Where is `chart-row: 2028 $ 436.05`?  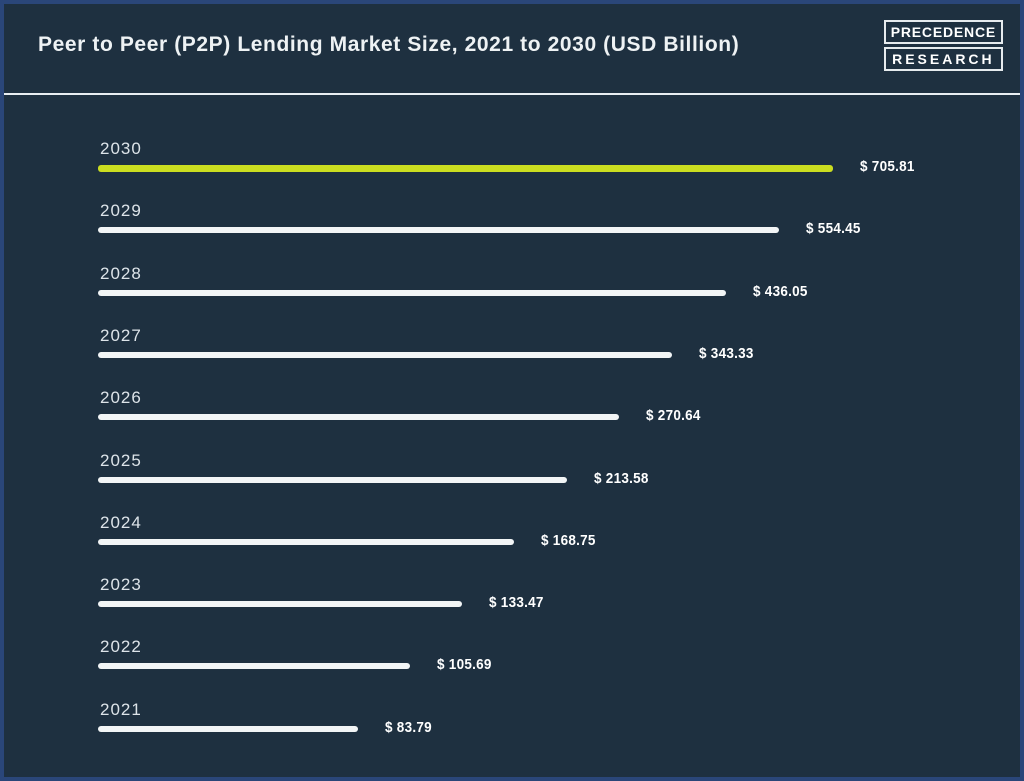
chart-row: 2028 $ 436.05 is located at coordinates (512, 296).